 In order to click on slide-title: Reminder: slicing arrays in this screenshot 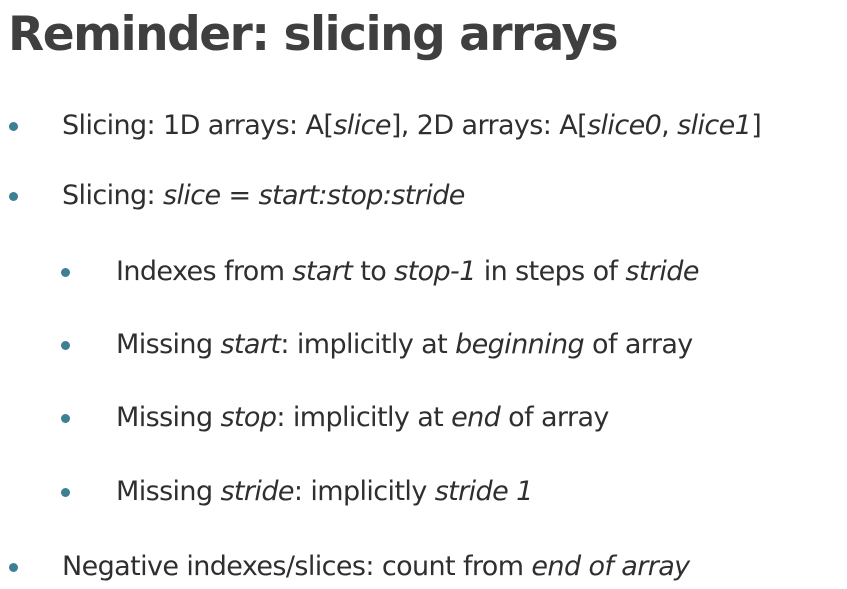, I will do `click(313, 34)`.